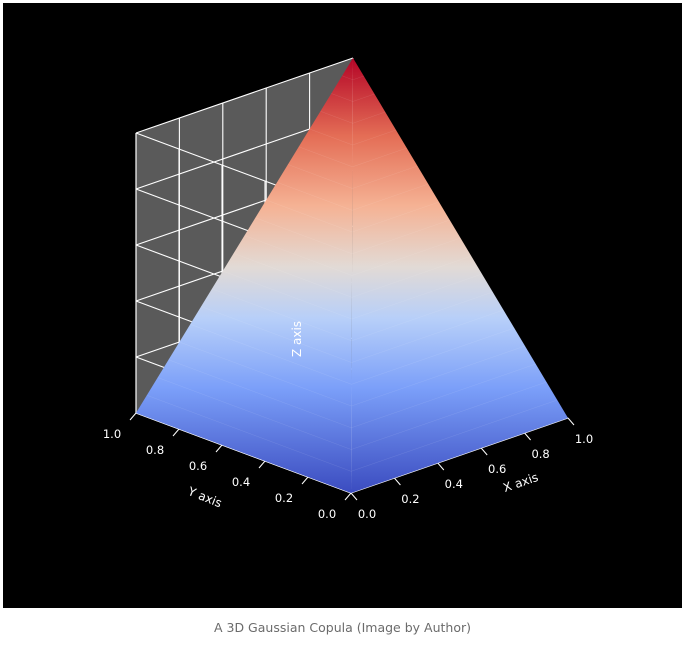 The width and height of the screenshot is (685, 646). Describe the element at coordinates (244, 95) in the screenshot. I see `grid-line-right-pane-z` at that location.